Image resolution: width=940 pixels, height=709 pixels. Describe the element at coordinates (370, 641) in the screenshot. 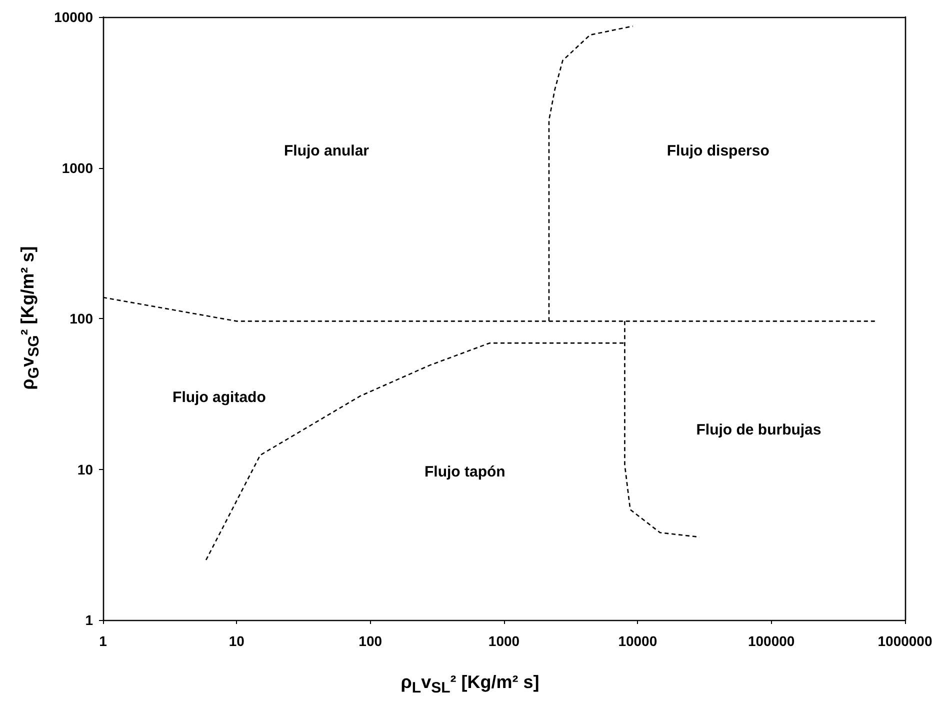

I see `x-tick-label: 100` at that location.